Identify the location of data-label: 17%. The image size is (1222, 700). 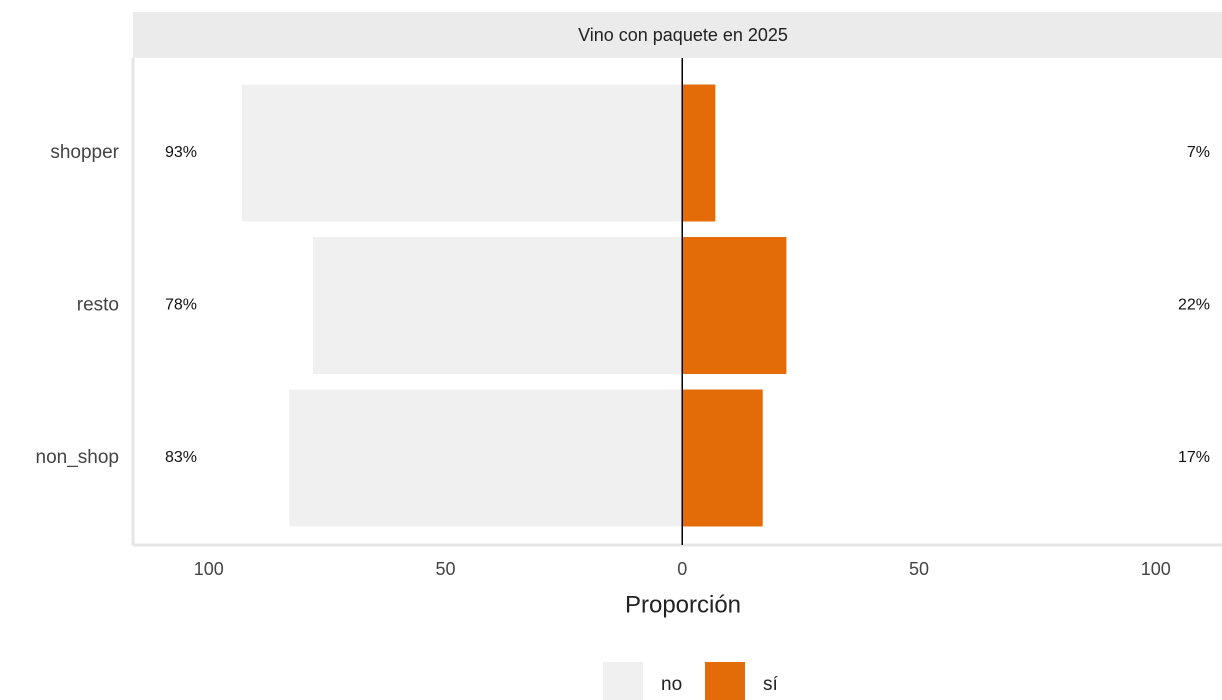
(1194, 457).